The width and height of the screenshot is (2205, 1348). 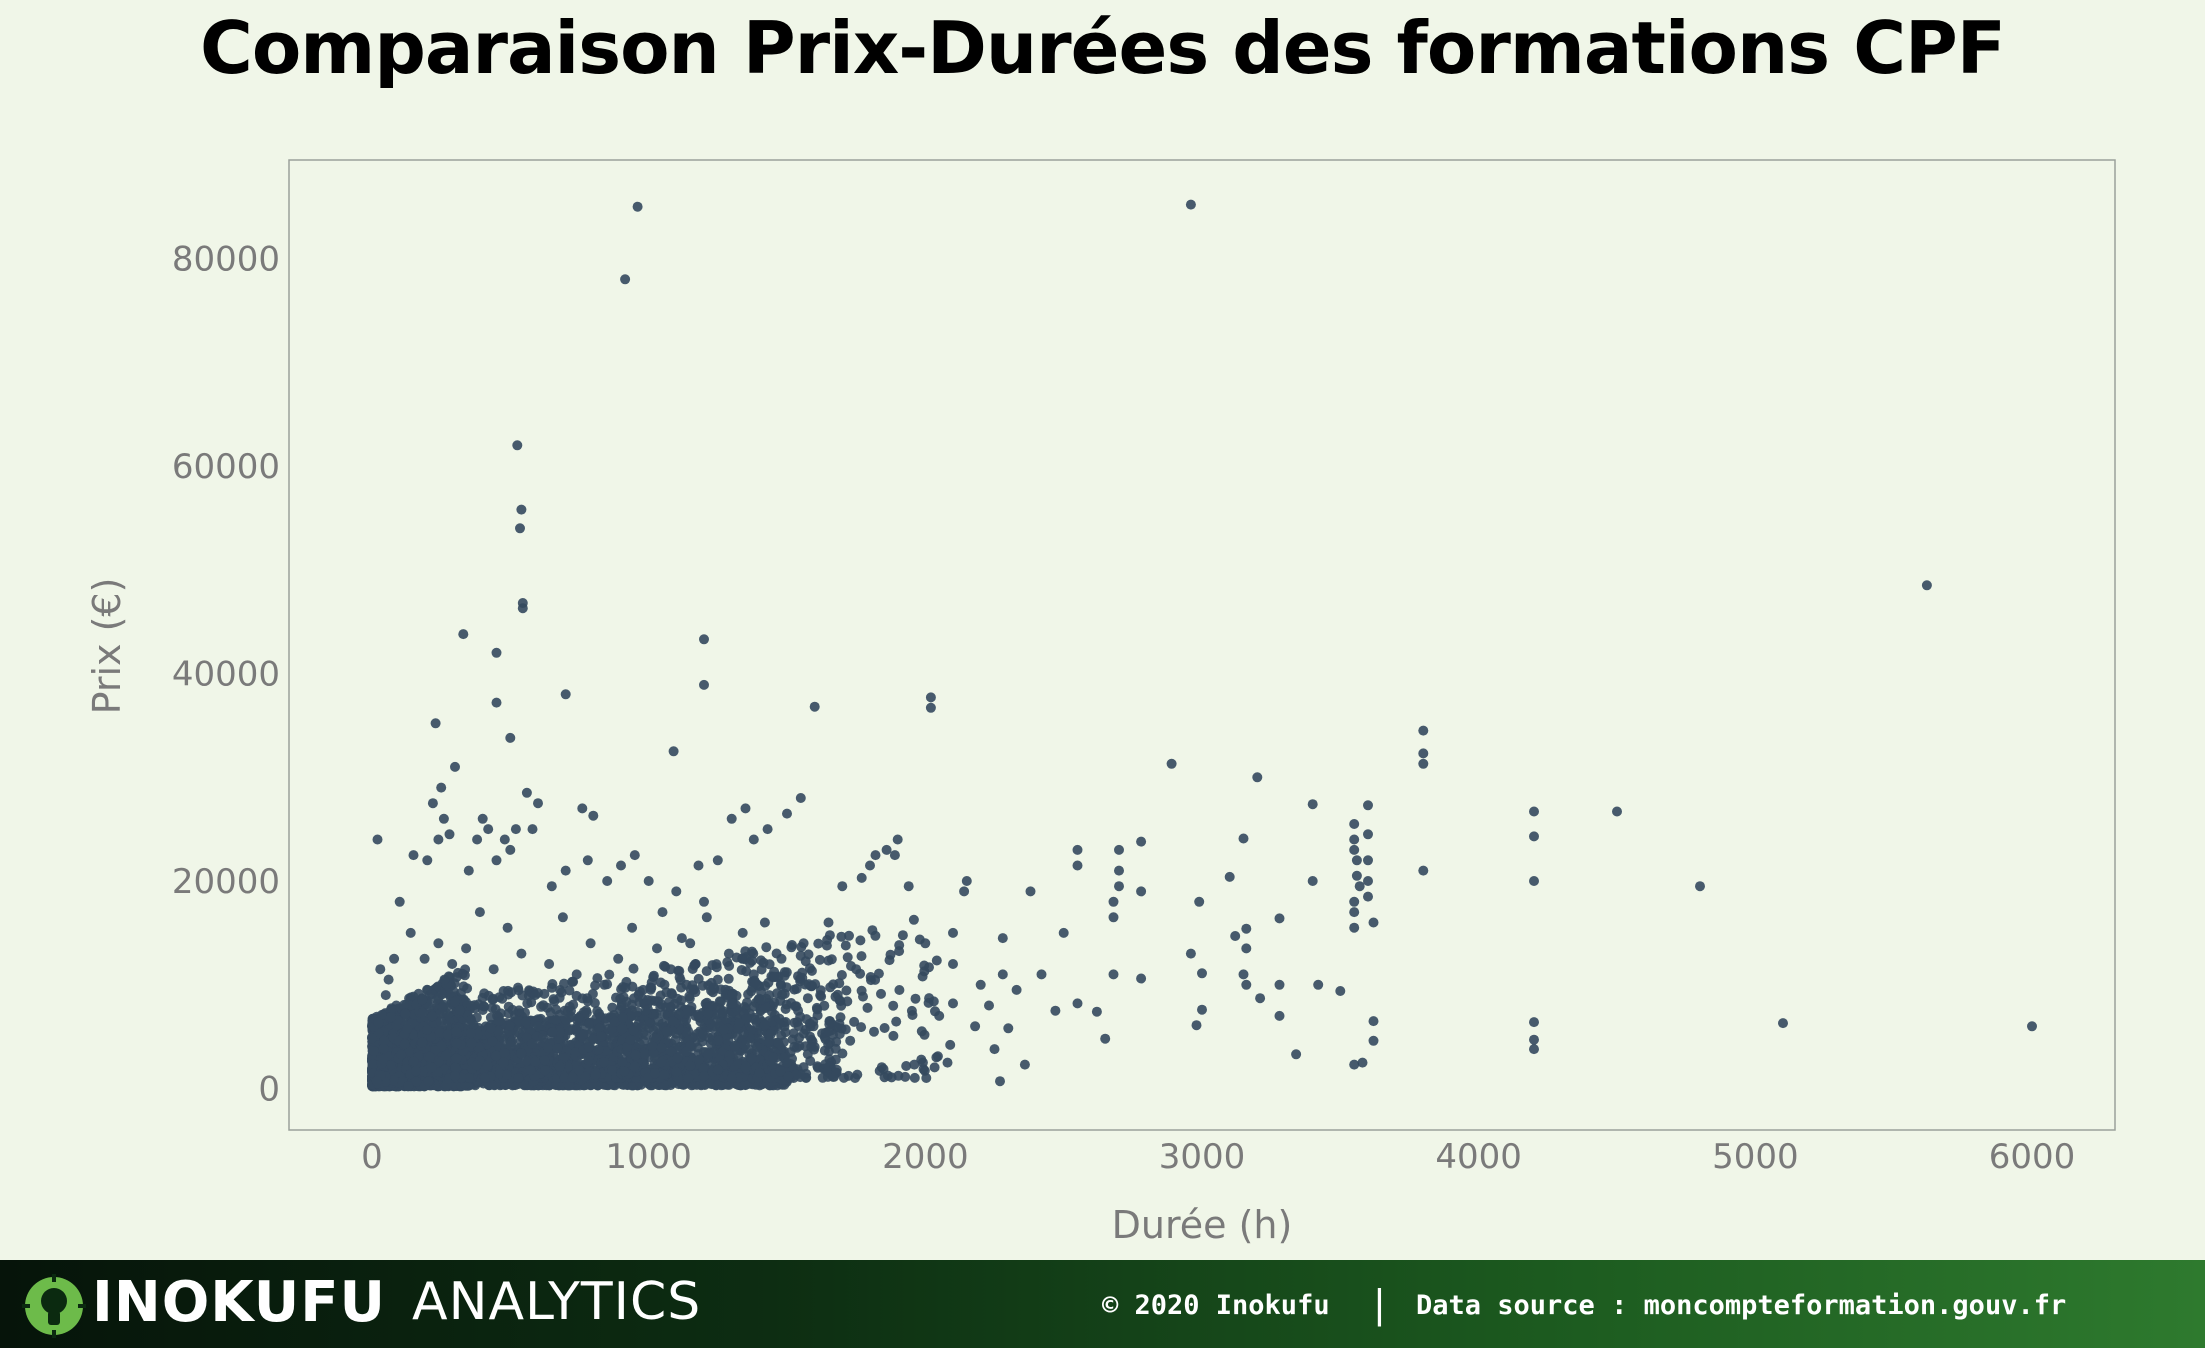 I want to click on y-tick-label: 20000, so click(x=226, y=882).